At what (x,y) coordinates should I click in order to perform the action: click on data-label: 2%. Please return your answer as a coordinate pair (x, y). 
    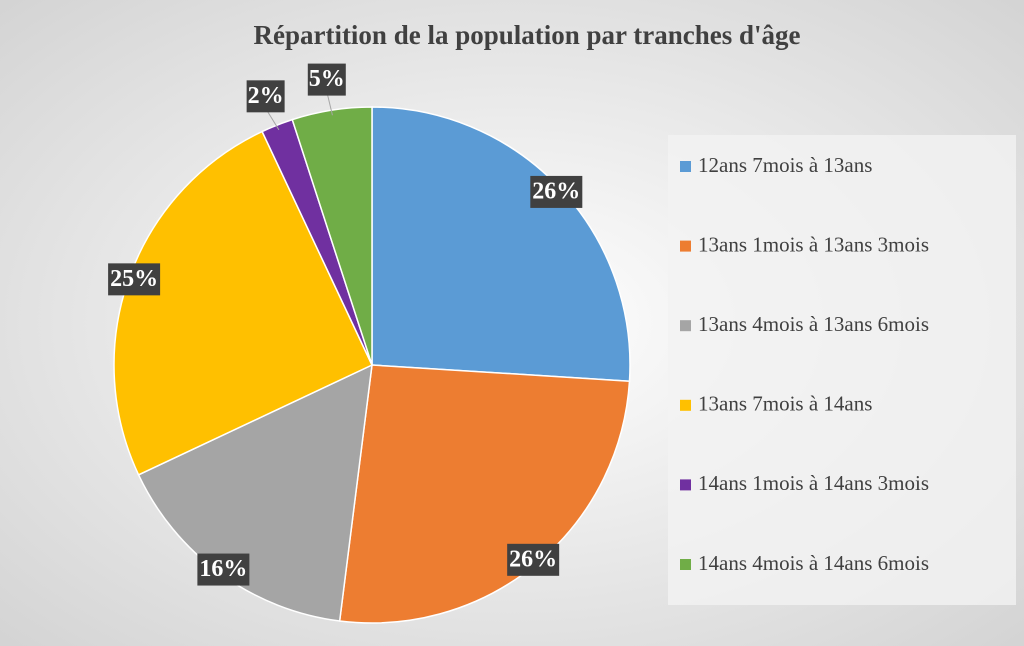
    Looking at the image, I should click on (266, 96).